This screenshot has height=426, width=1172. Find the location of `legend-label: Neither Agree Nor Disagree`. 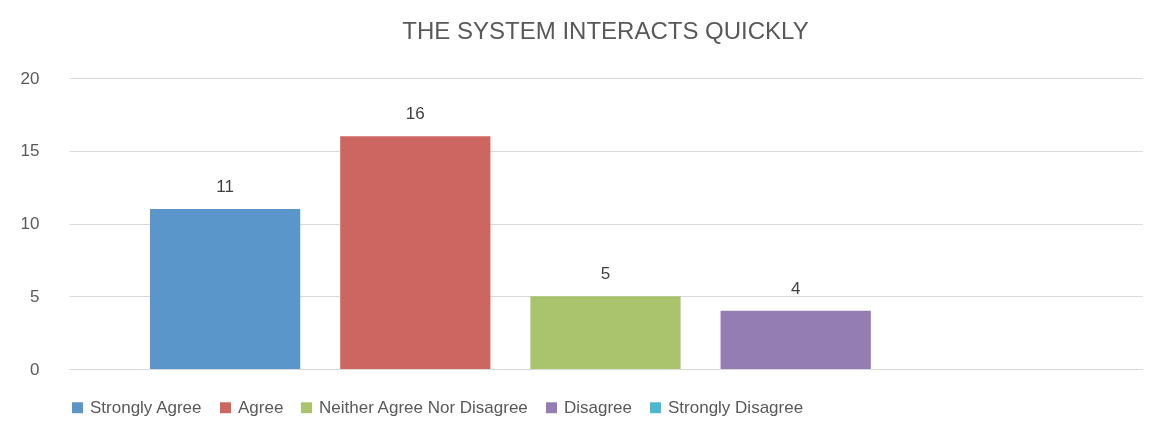

legend-label: Neither Agree Nor Disagree is located at coordinates (423, 407).